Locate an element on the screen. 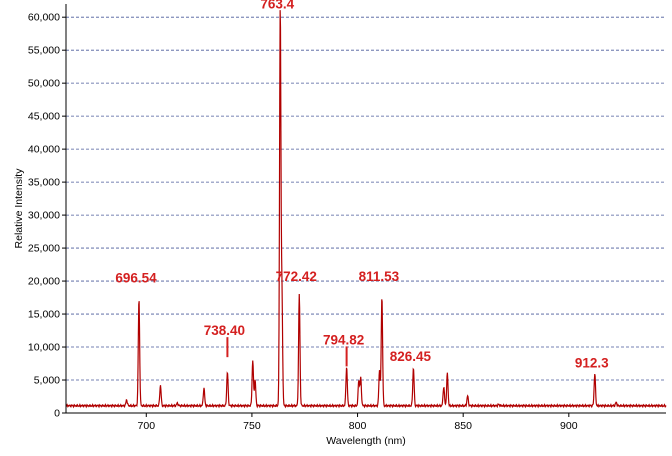  y-tick-label: 45,000 is located at coordinates (44, 117).